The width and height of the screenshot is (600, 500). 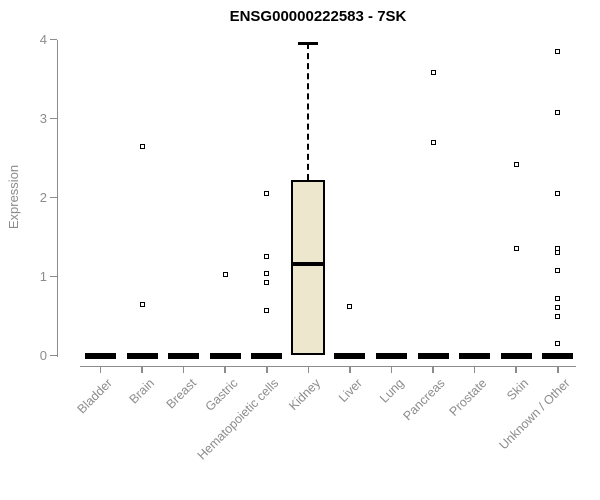 I want to click on x-axis-category-label: Brain, so click(x=141, y=391).